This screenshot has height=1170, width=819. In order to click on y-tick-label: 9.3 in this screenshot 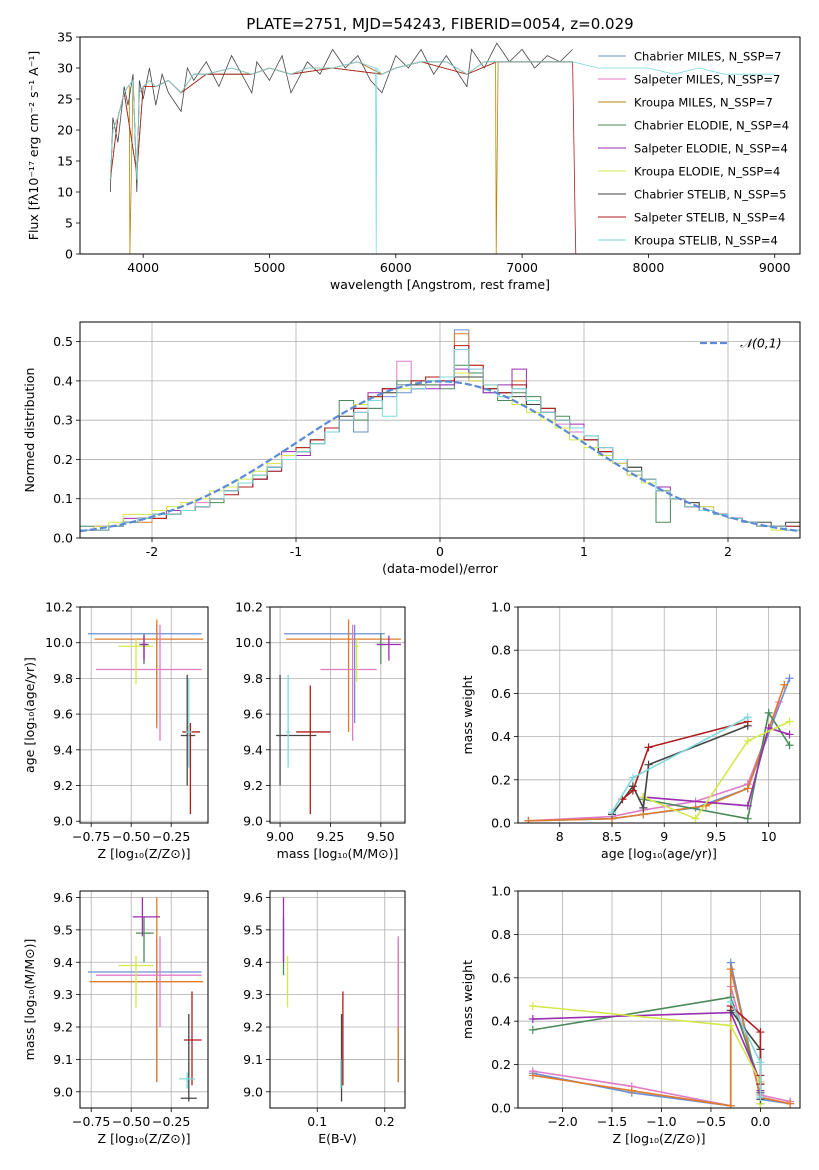, I will do `click(253, 994)`.